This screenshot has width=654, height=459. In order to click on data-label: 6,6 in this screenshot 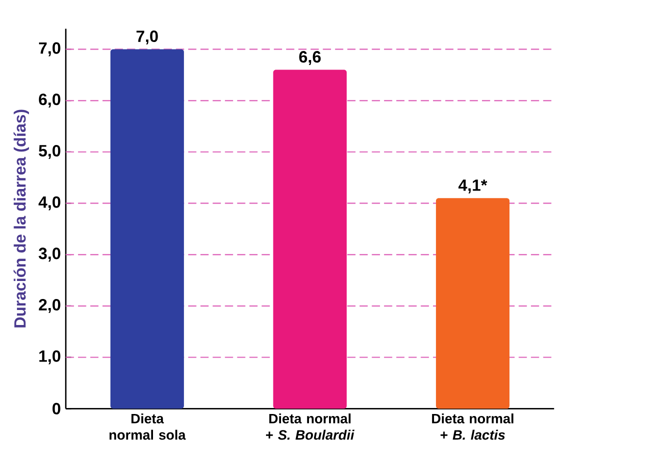, I will do `click(310, 58)`.